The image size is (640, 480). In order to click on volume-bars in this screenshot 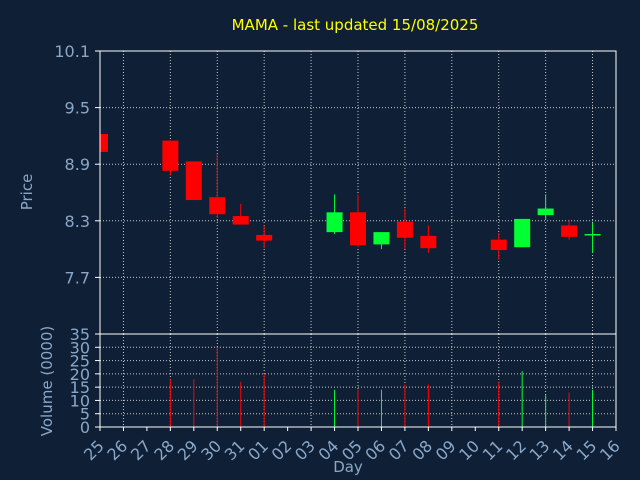, I will do `click(381, 387)`.